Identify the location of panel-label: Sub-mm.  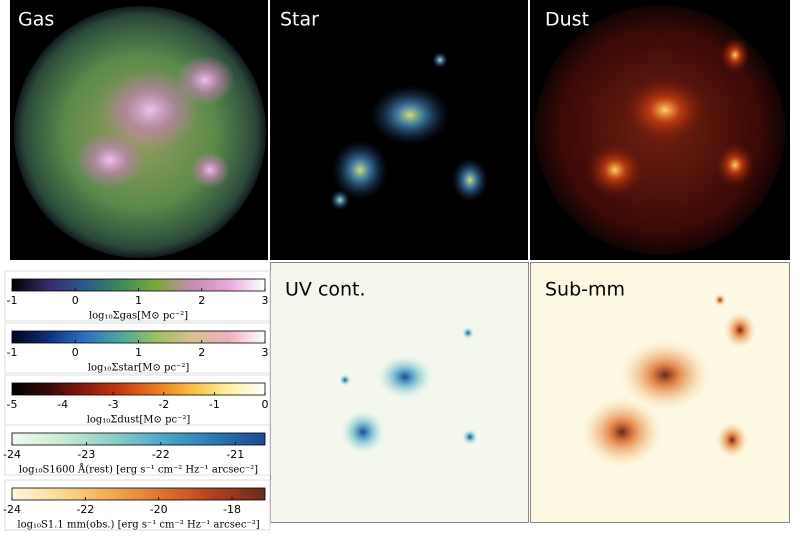
(585, 290).